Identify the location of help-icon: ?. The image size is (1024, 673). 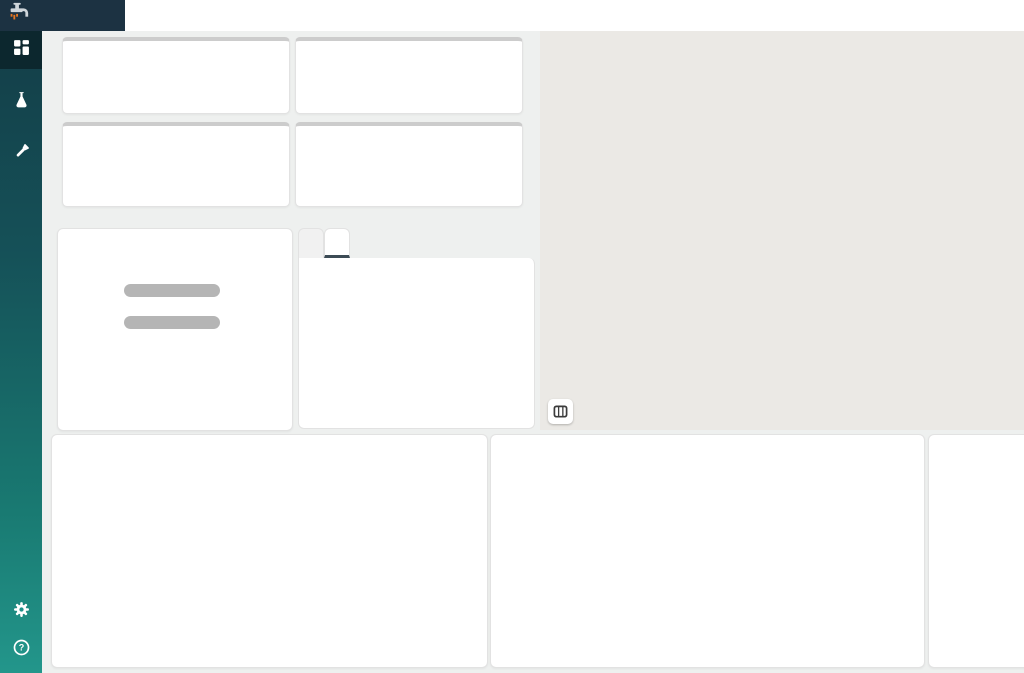
(21, 650).